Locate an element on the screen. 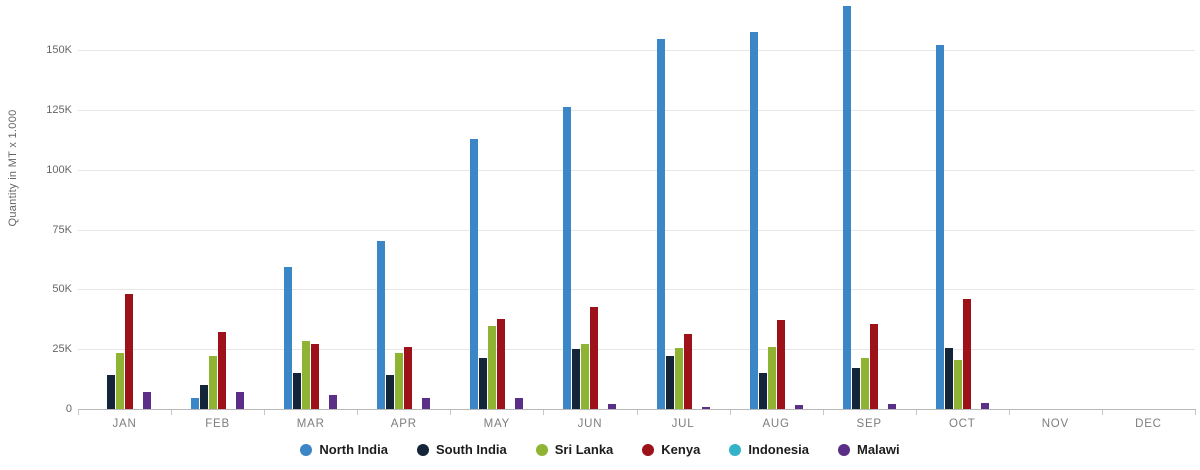 This screenshot has height=470, width=1200. x-label-feb: FEB is located at coordinates (217, 424).